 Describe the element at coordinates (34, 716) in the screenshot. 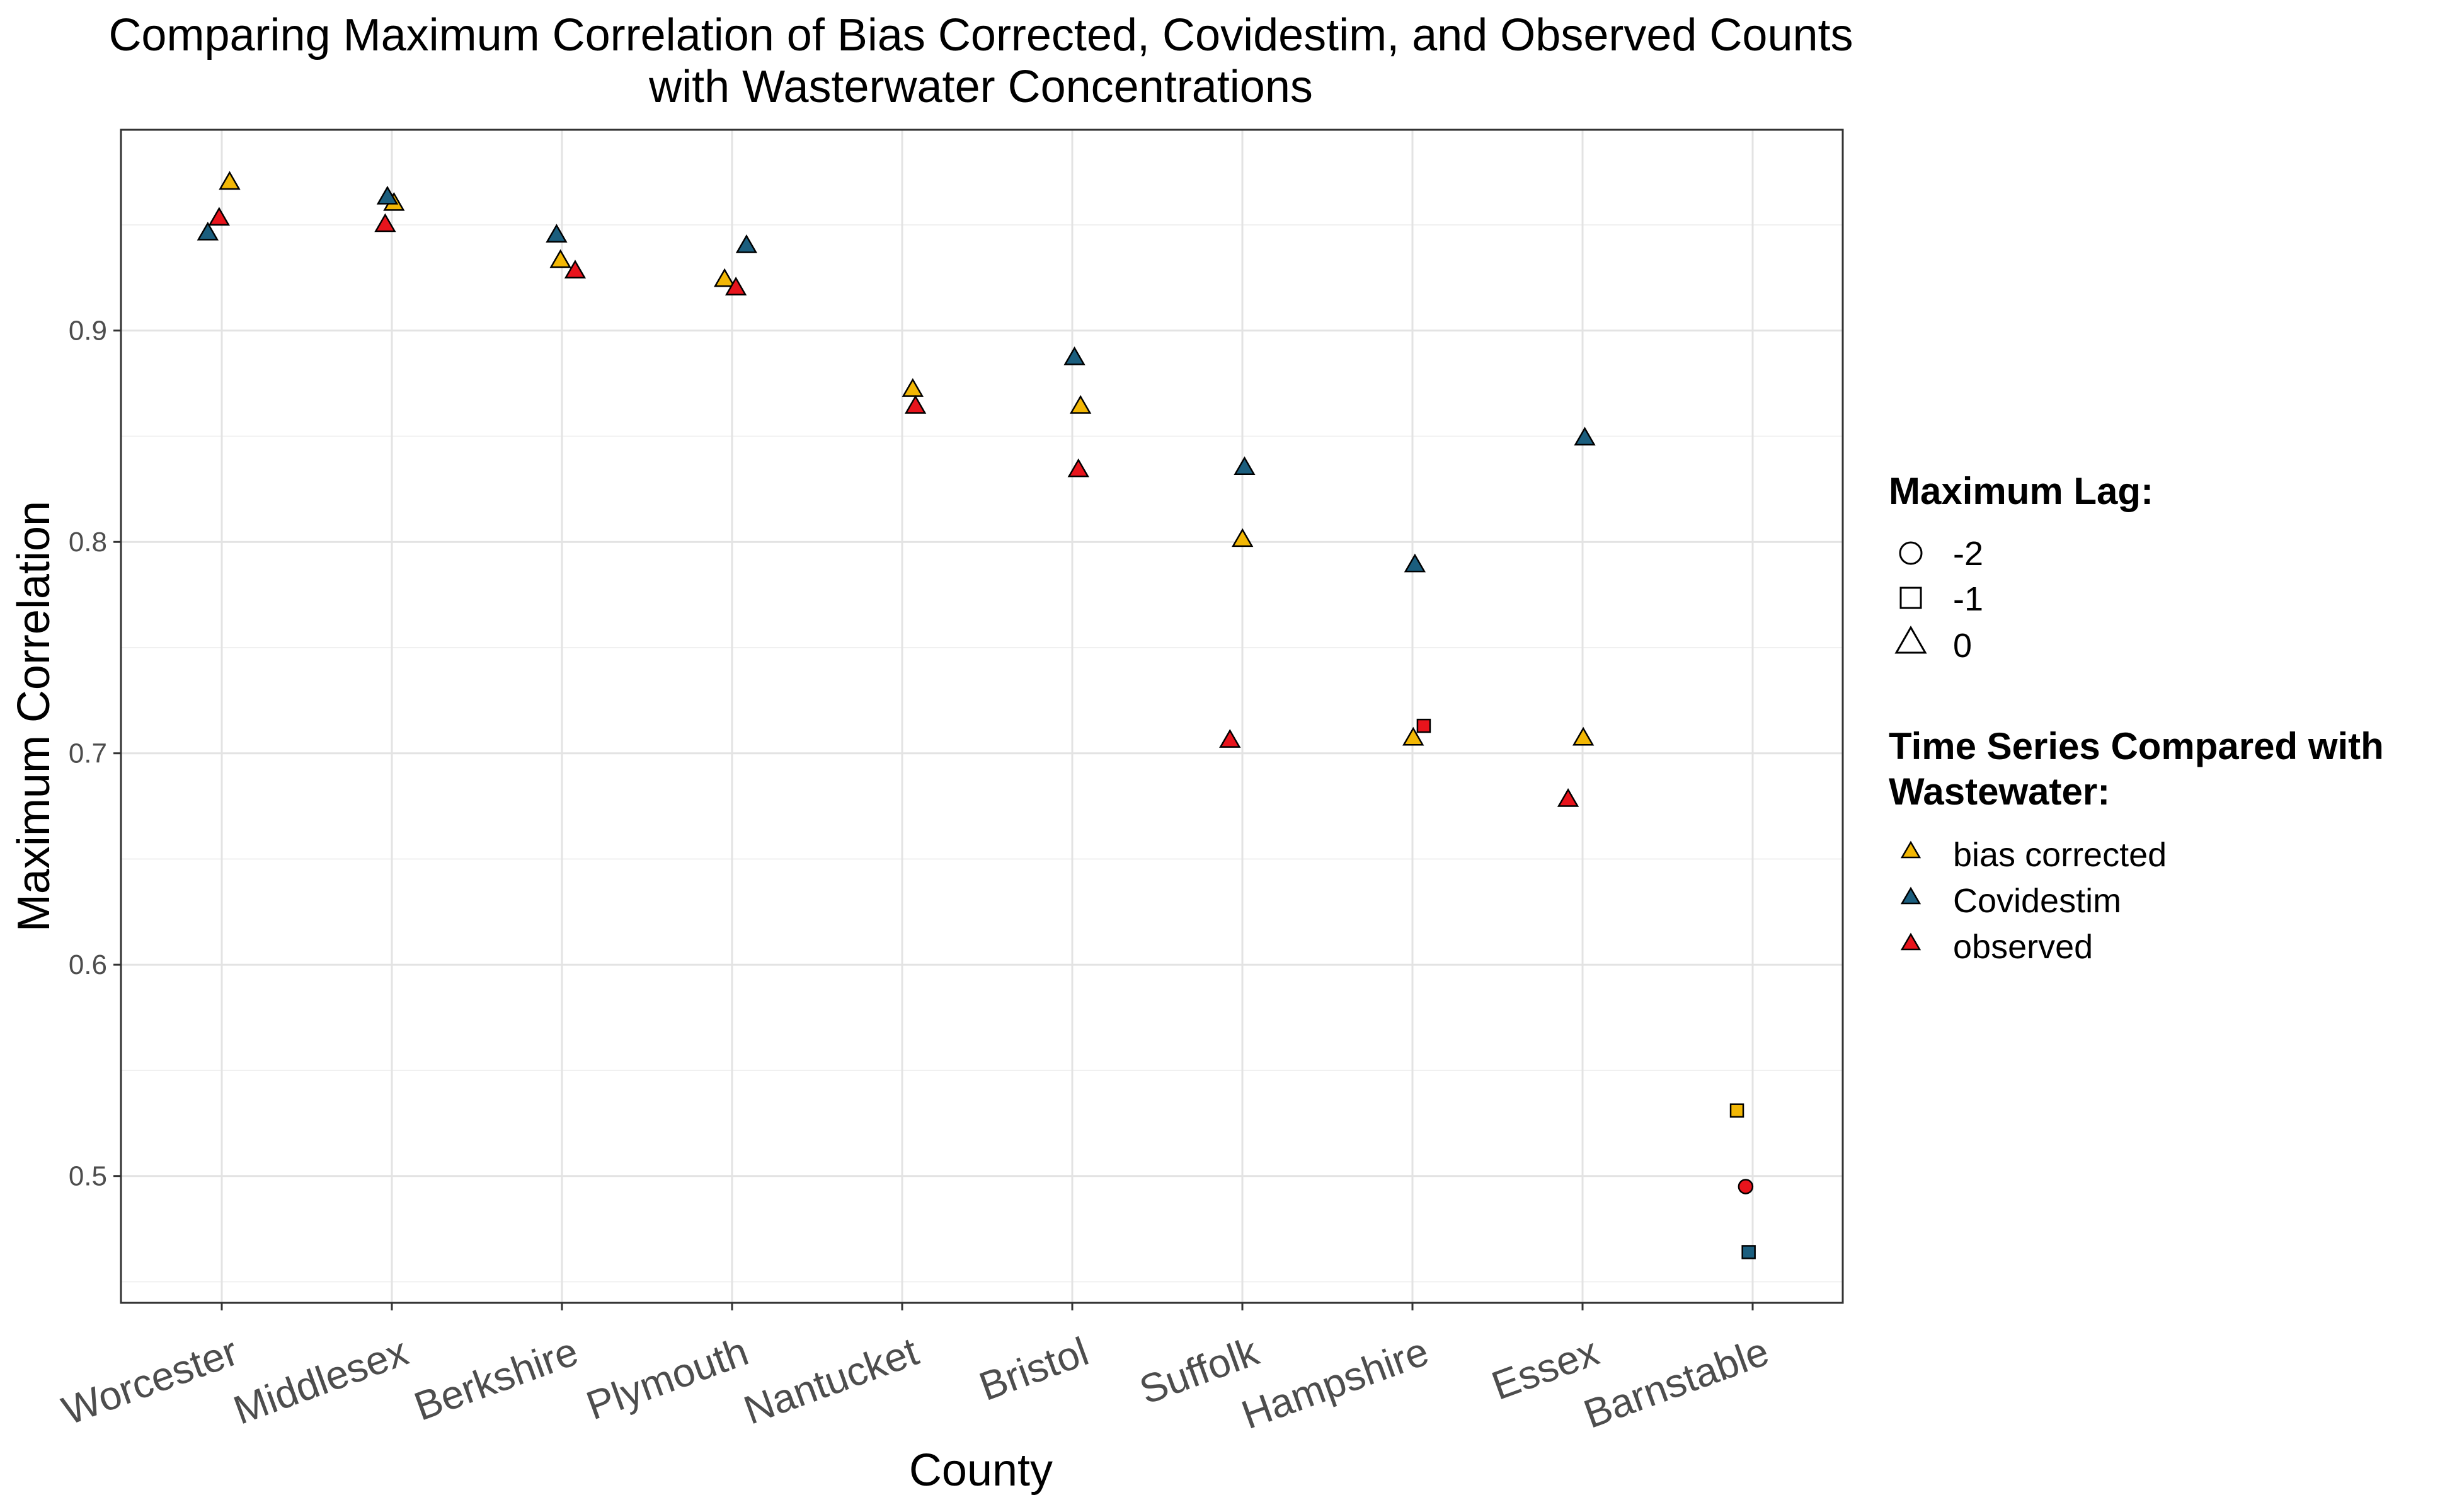

I see `y-axis-title: Maximum Correlation` at that location.